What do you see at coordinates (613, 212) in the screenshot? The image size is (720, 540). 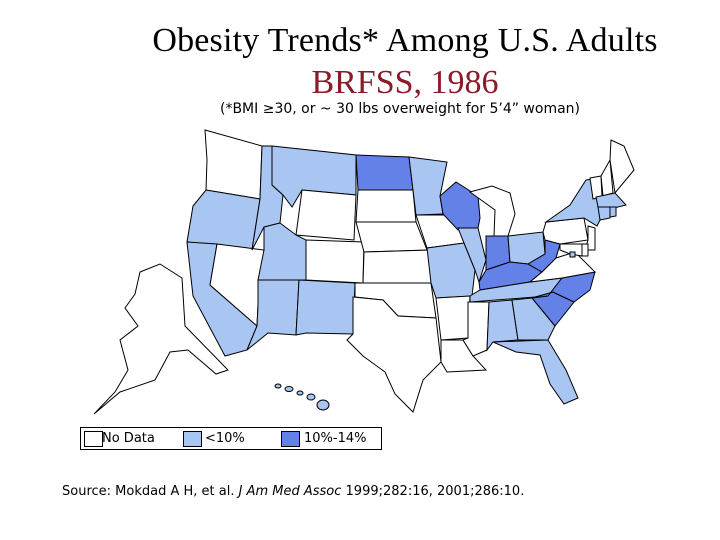 I see `state-ri` at bounding box center [613, 212].